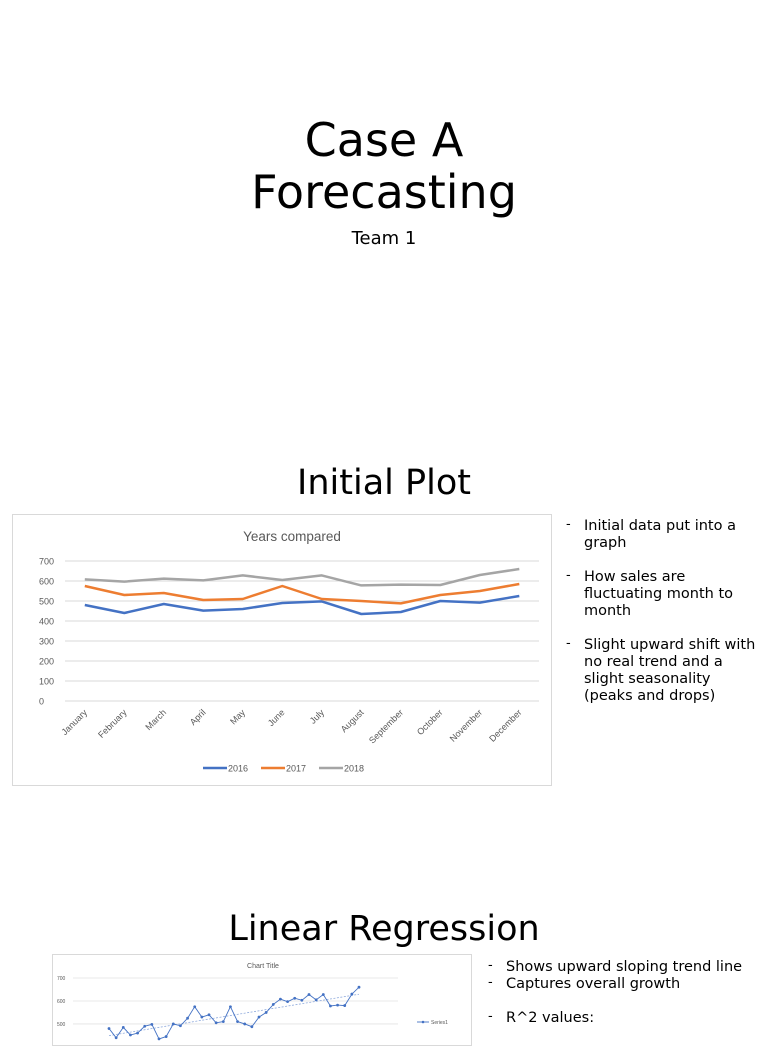 Image resolution: width=768 pixels, height=1046 pixels. Describe the element at coordinates (263, 966) in the screenshot. I see `chart-title: Chart Title` at that location.